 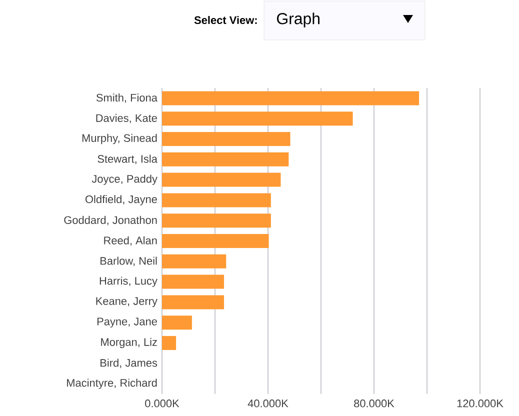 What do you see at coordinates (225, 20) in the screenshot?
I see `text: Select View:` at bounding box center [225, 20].